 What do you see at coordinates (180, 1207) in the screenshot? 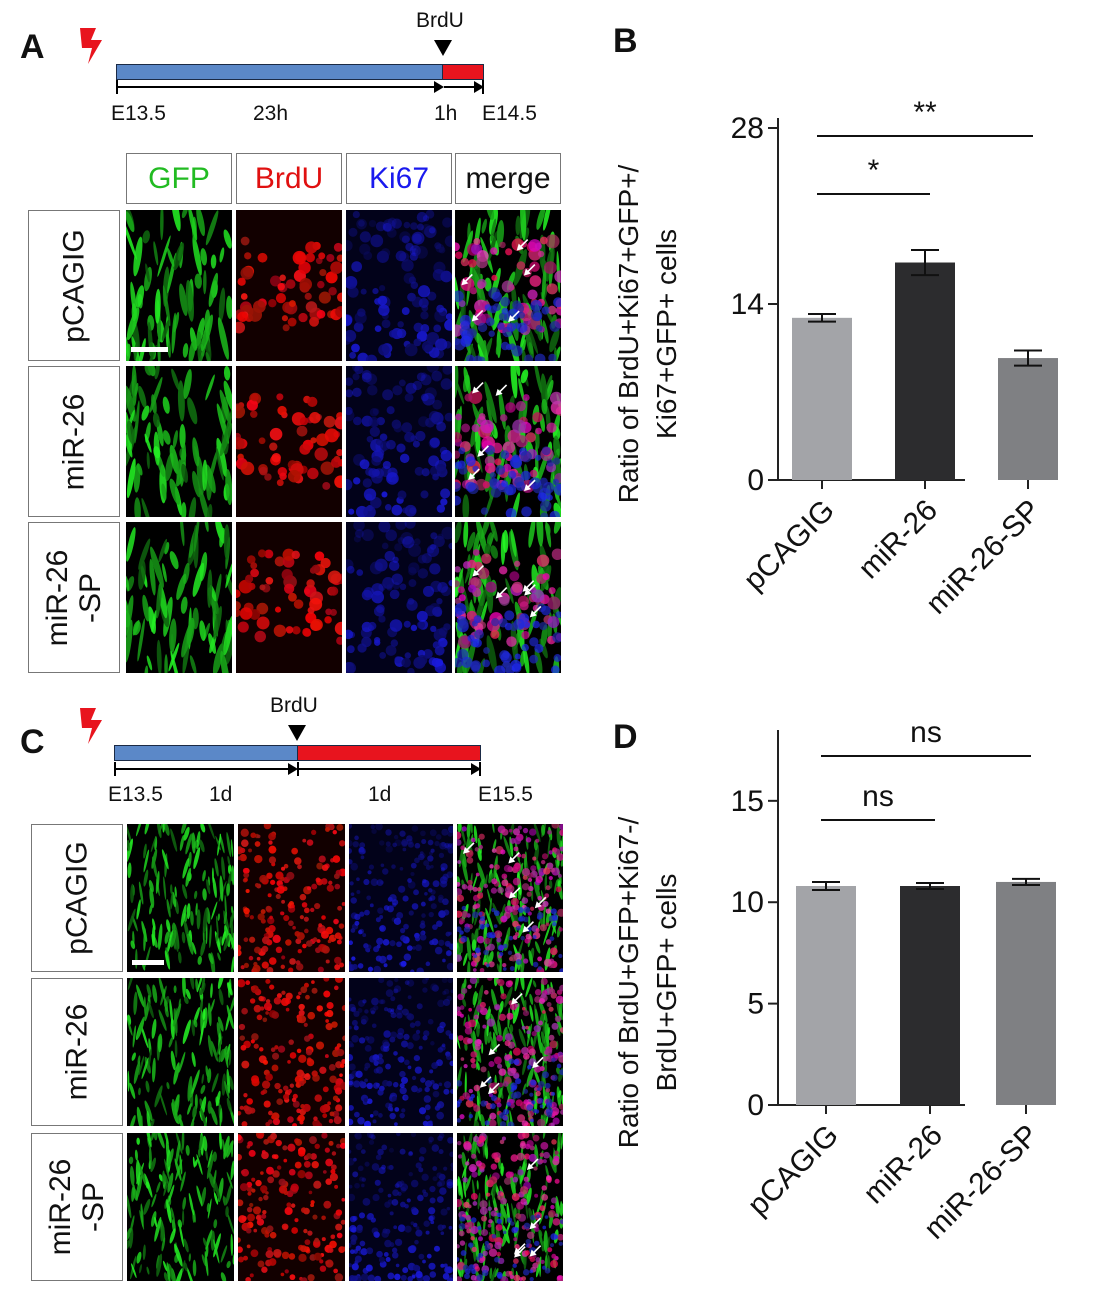
I see `micrograph-c-mir26sp-gfp` at bounding box center [180, 1207].